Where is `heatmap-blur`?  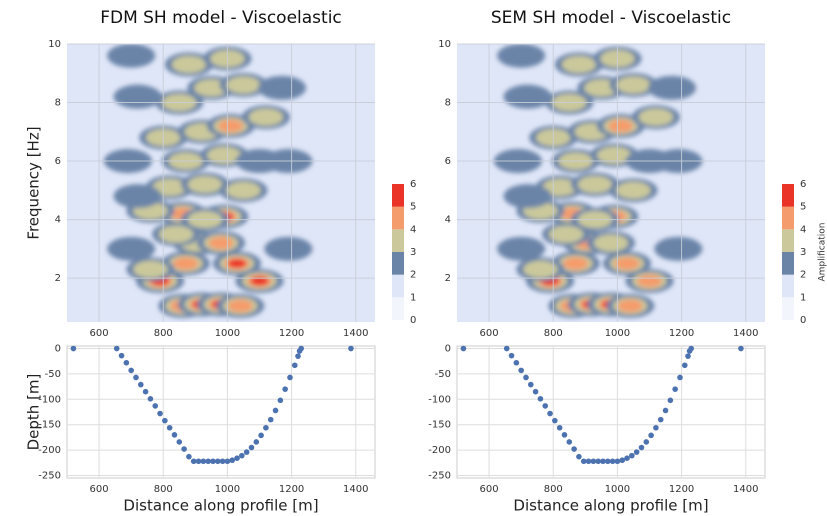 heatmap-blur is located at coordinates (598, 181).